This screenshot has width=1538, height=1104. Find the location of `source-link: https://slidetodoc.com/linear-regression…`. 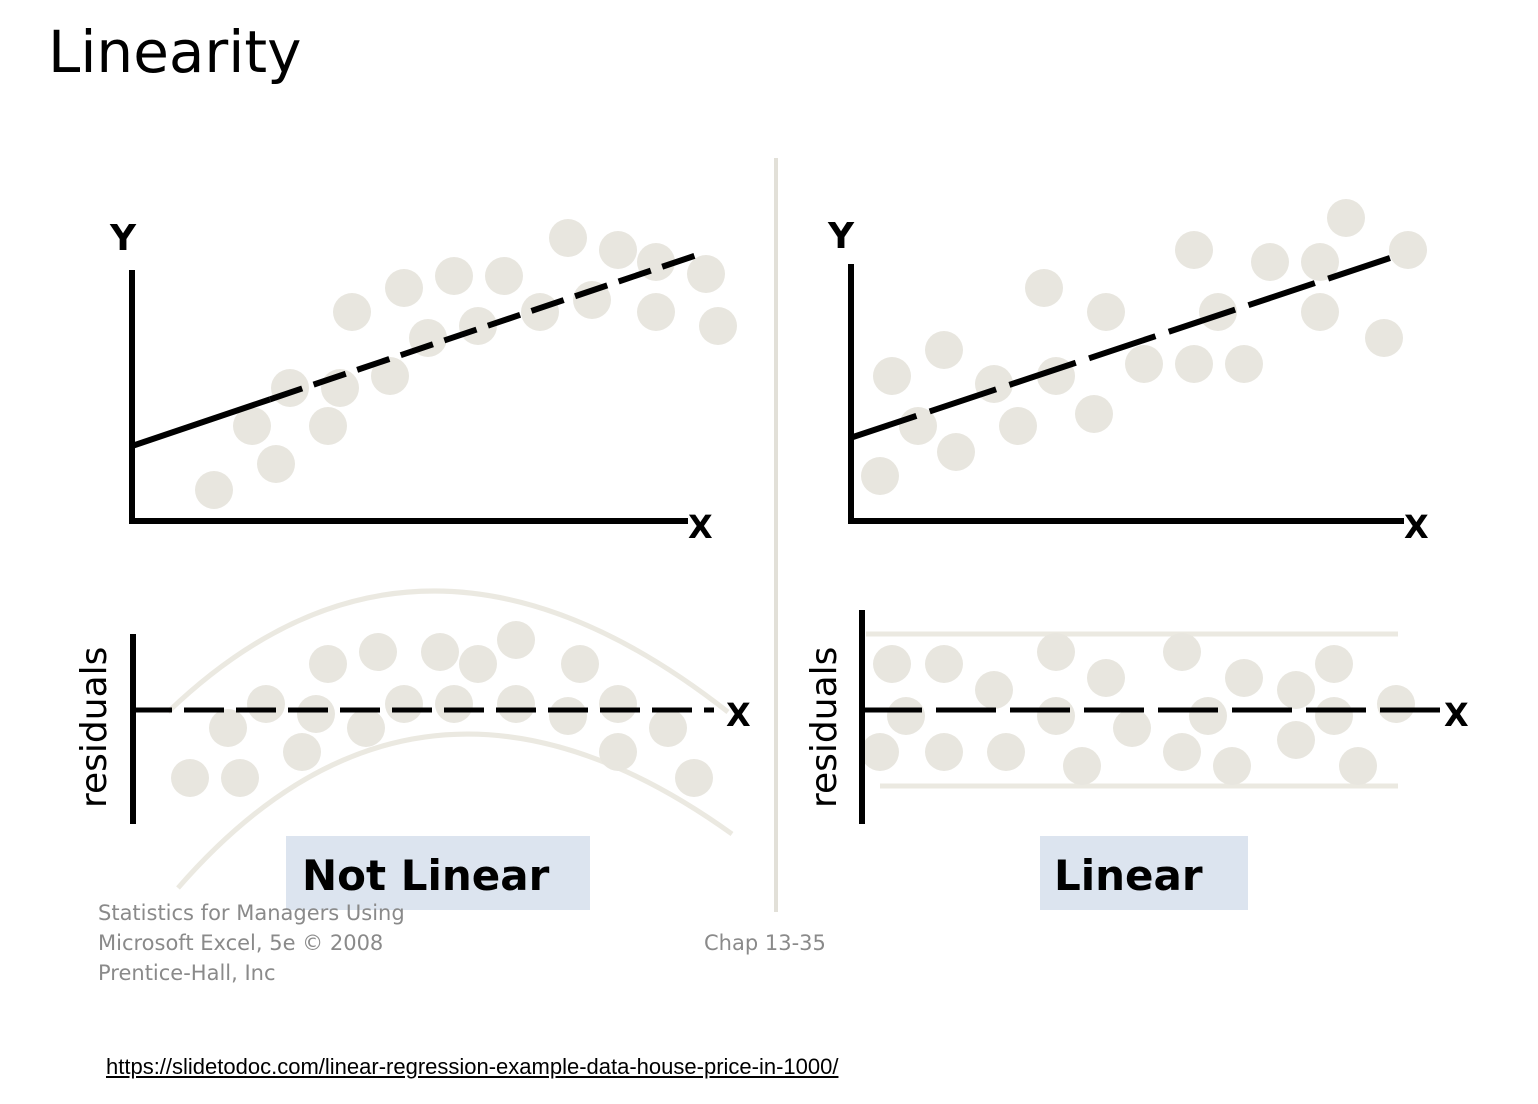

source-link: https://slidetodoc.com/linear-regression… is located at coordinates (472, 1066).